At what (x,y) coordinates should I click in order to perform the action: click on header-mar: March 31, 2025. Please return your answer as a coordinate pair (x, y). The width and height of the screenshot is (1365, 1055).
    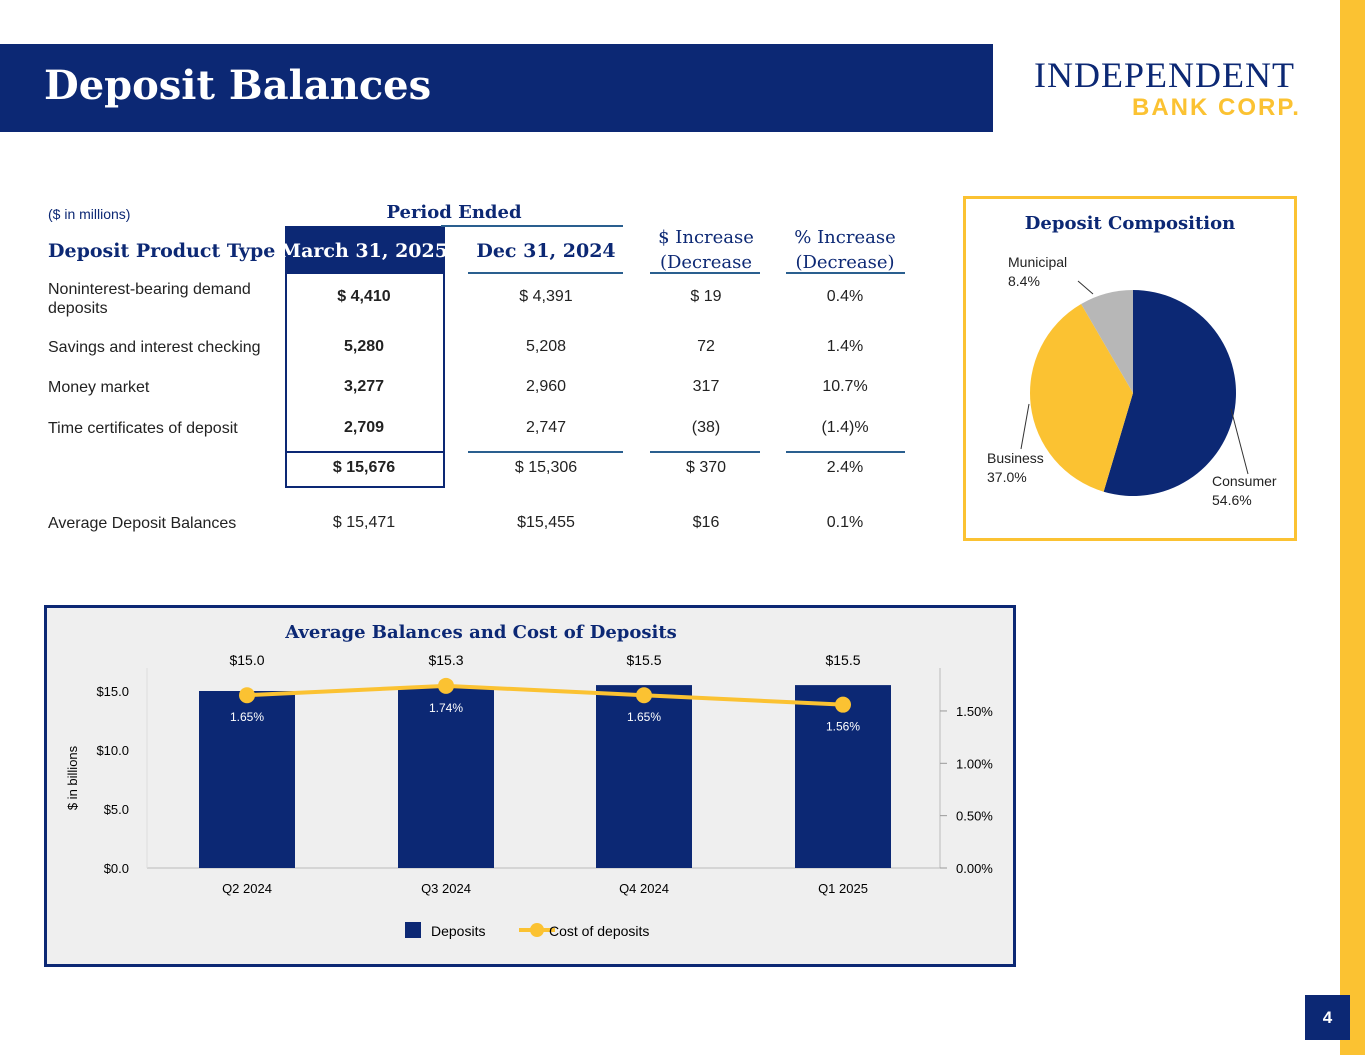
    Looking at the image, I should click on (364, 251).